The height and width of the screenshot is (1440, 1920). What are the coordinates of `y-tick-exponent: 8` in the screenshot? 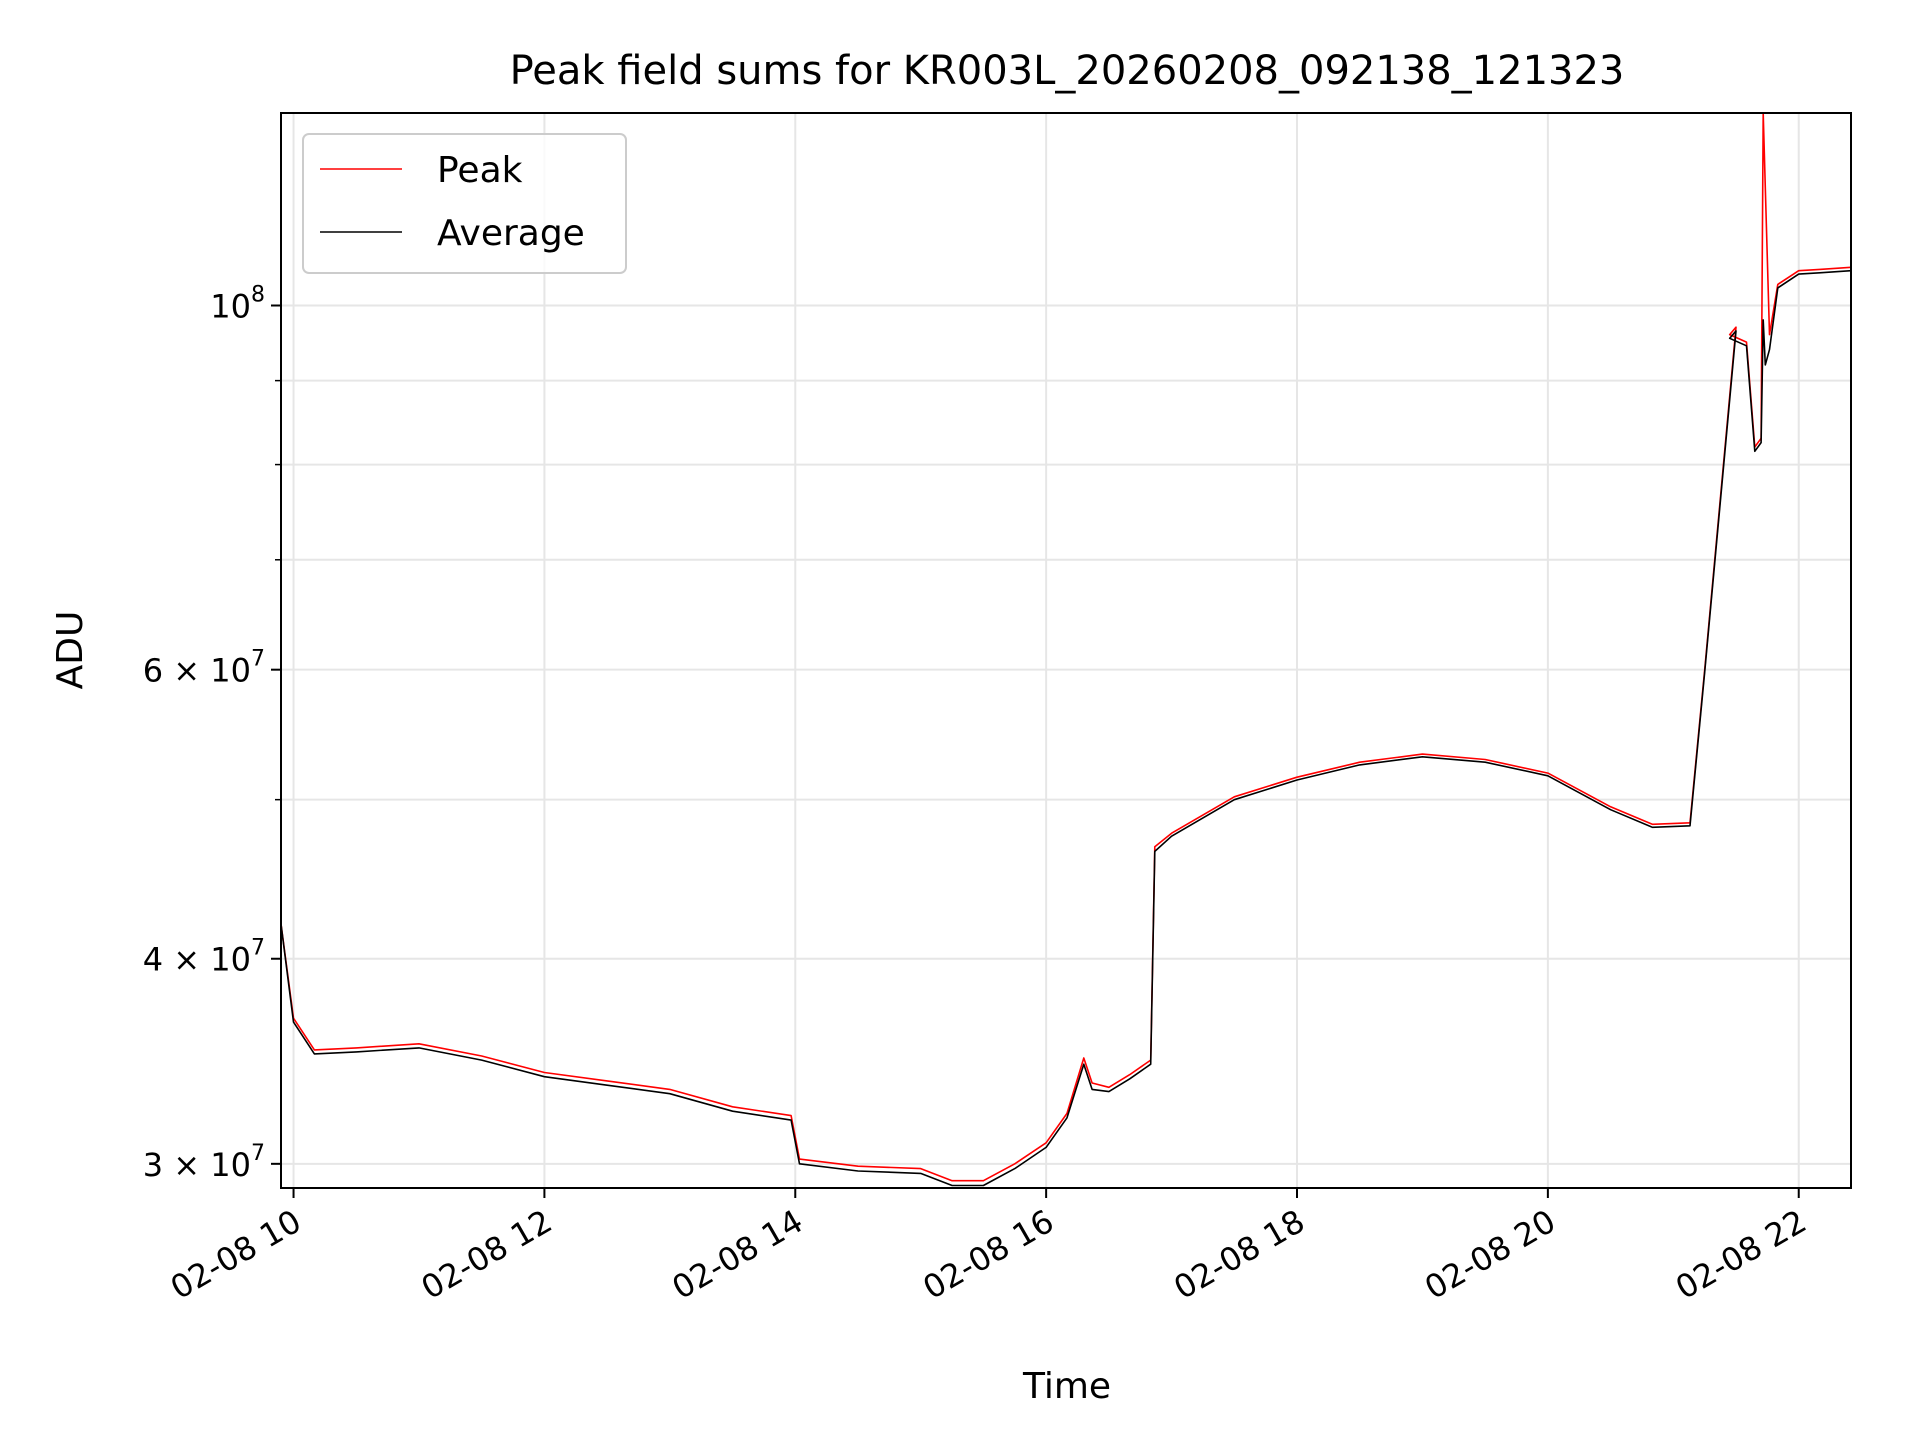 It's located at (258, 295).